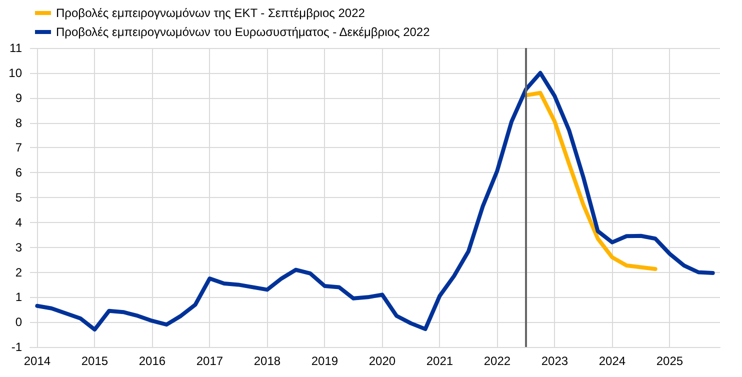 The width and height of the screenshot is (742, 377). I want to click on x-tick-label: 2014, so click(37, 361).